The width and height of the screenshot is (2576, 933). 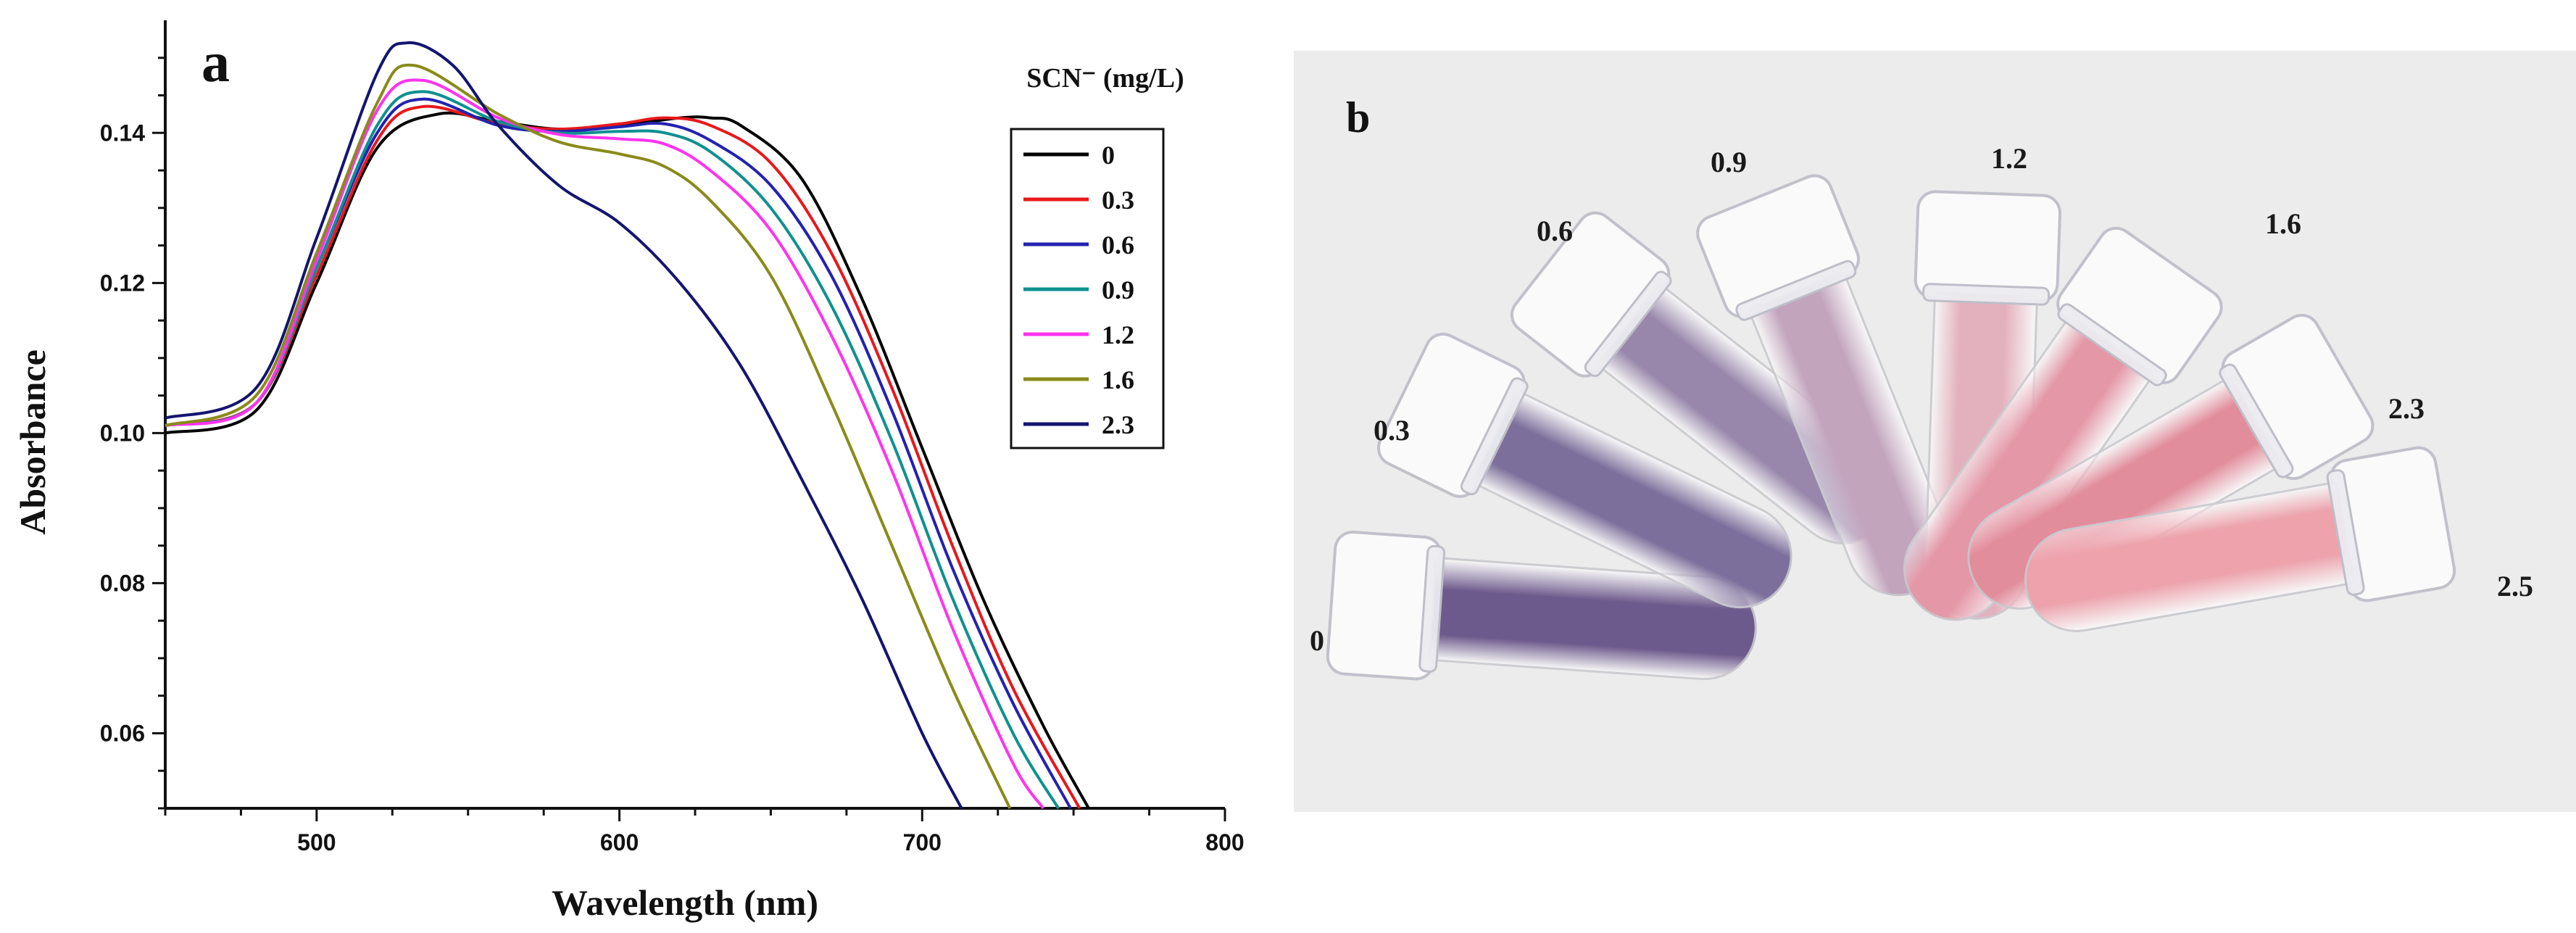 I want to click on tube-label-0.3: 0.3, so click(x=1392, y=430).